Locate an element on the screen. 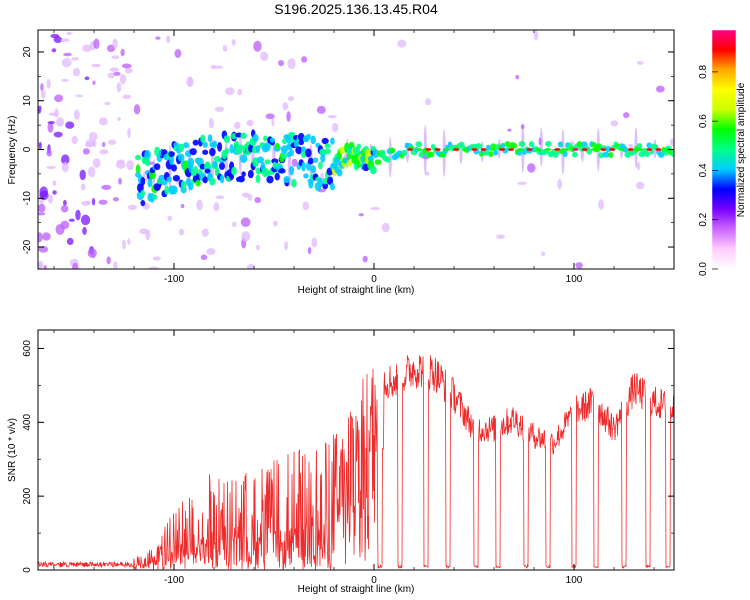 The height and width of the screenshot is (600, 750). colorbar-tick-label: 0.6 is located at coordinates (703, 121).